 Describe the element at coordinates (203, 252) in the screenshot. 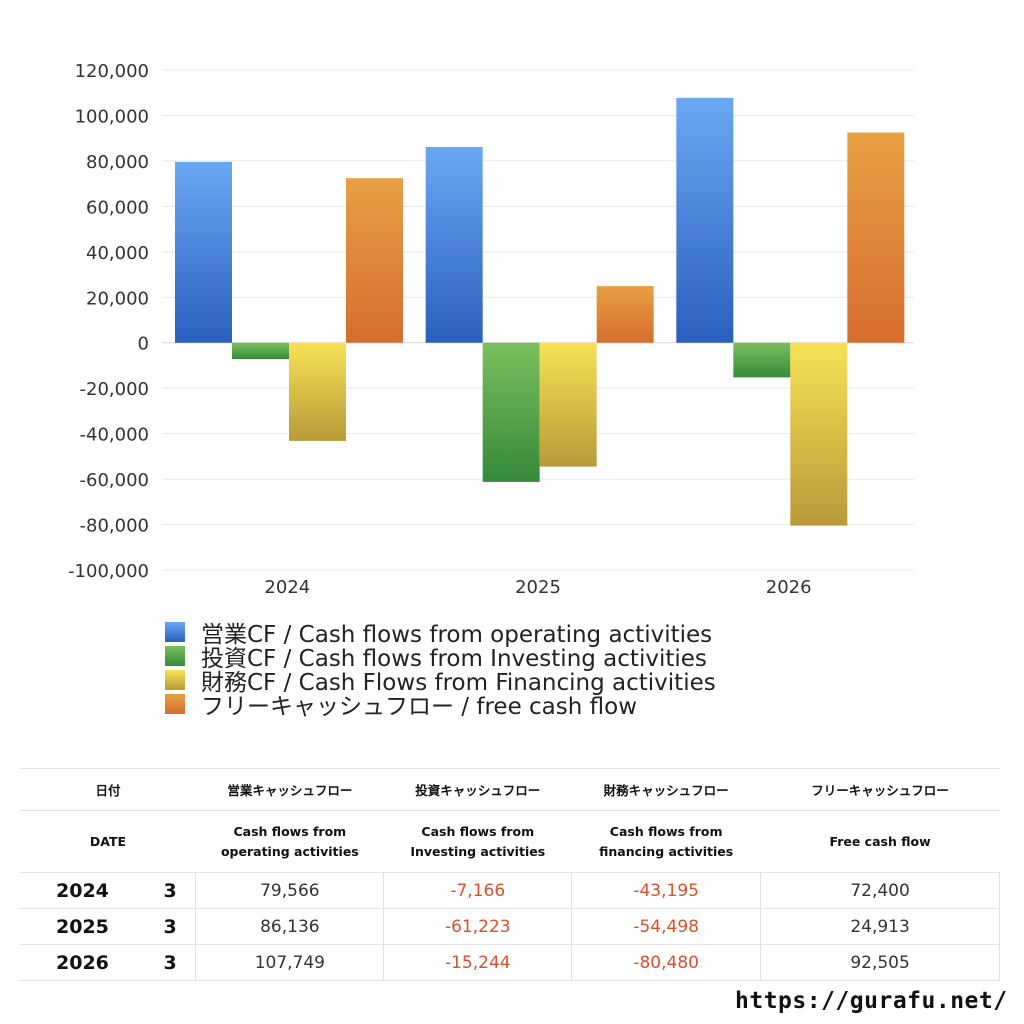

I see `bar-operating-2024` at that location.